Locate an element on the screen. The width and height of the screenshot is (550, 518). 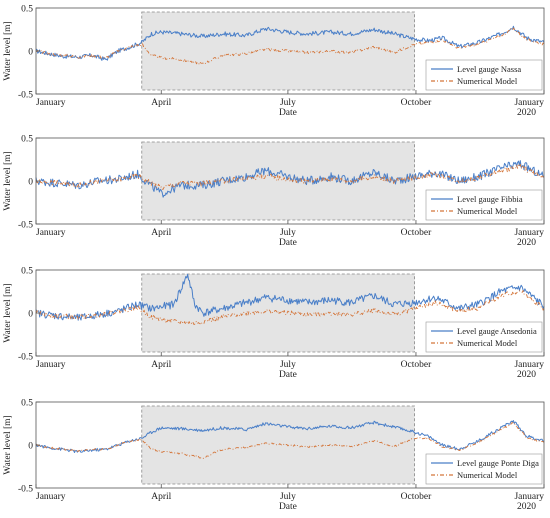
legend: Level gauge Nassa Numerical Model is located at coordinates (484, 75).